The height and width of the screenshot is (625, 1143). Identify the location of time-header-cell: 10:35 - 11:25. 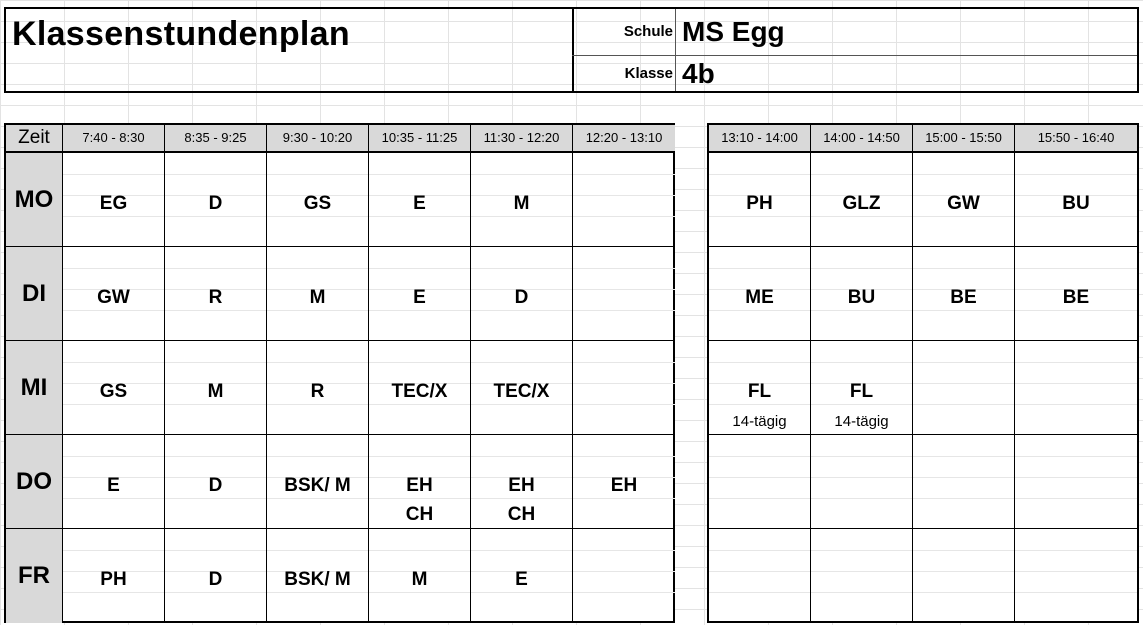
(420, 139).